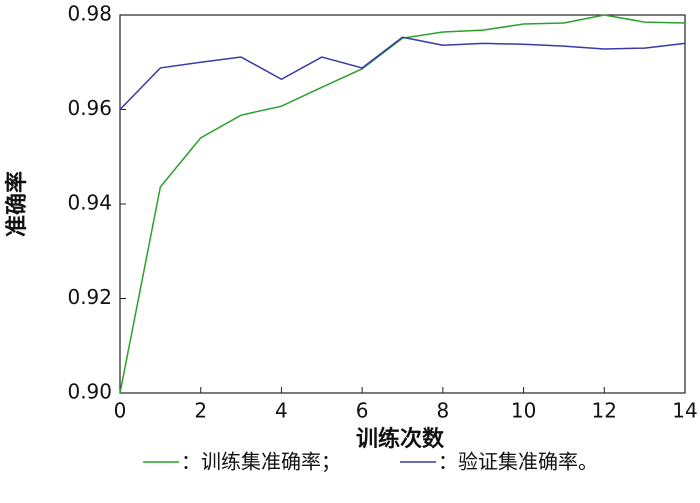 The height and width of the screenshot is (503, 700). Describe the element at coordinates (518, 462) in the screenshot. I see `legend-label: ：验证集准确率。` at that location.